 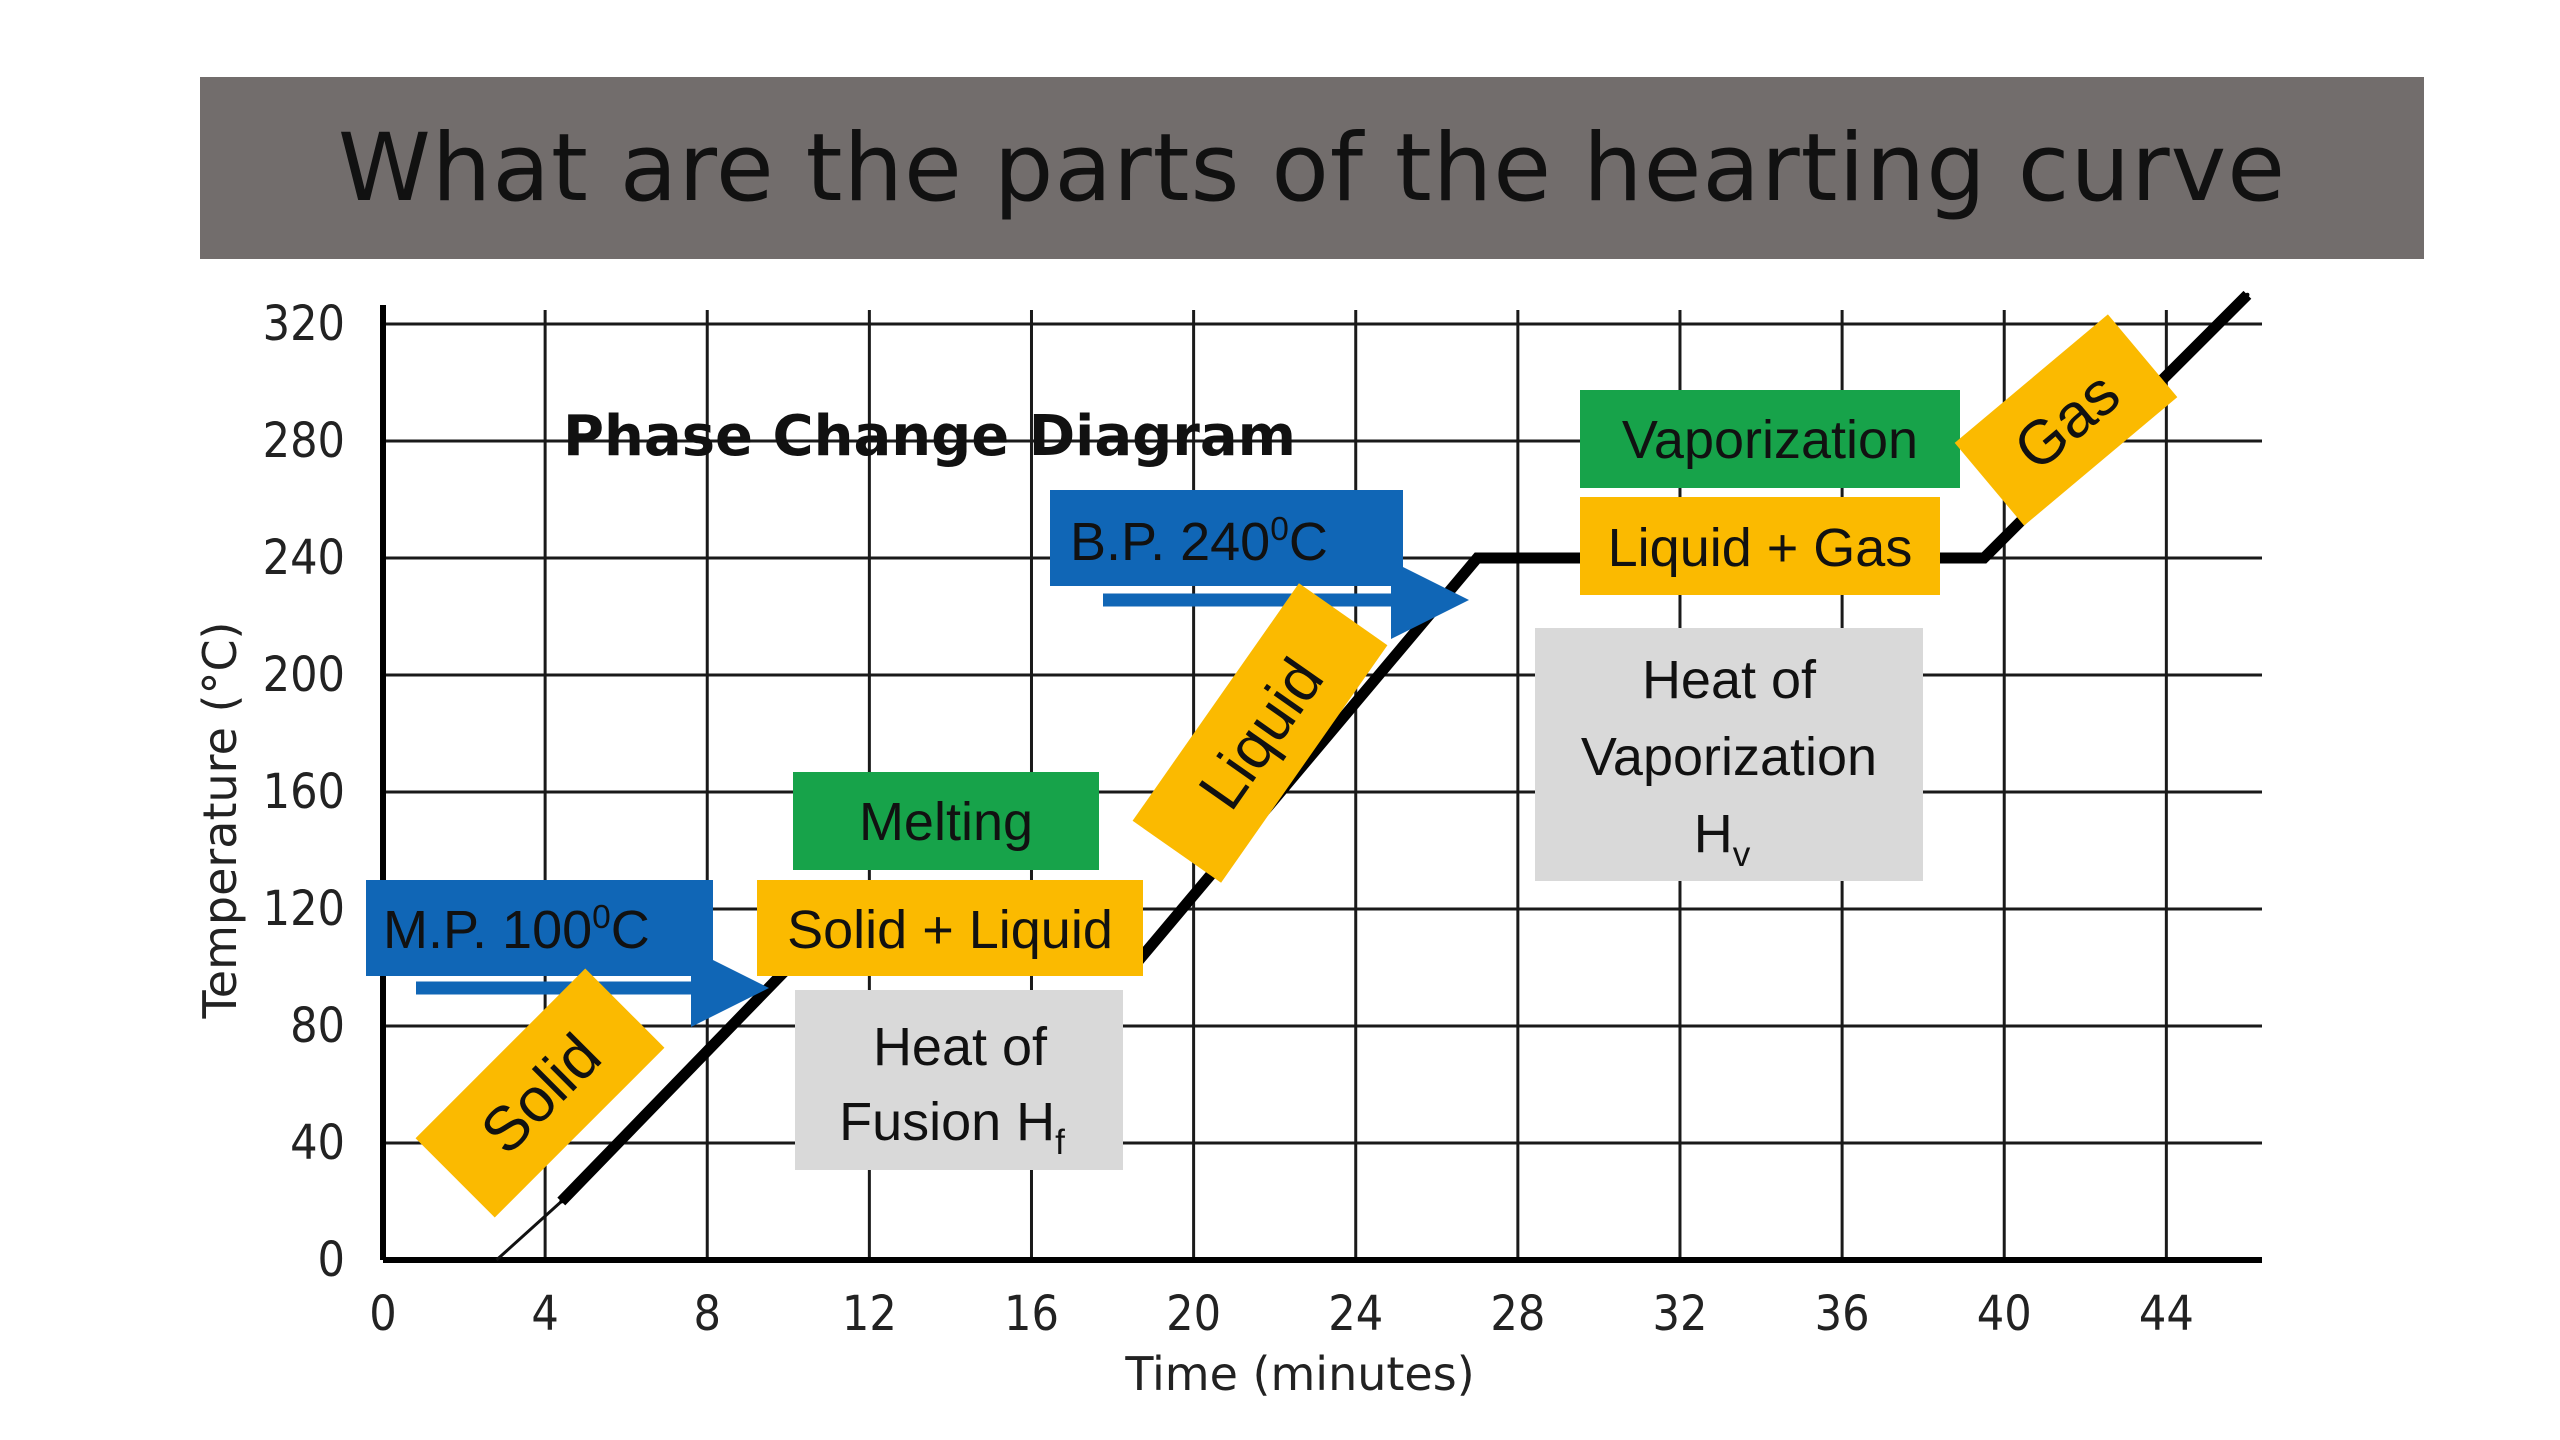 What do you see at coordinates (516, 929) in the screenshot?
I see `melting-point-label: M.P. 1000C` at bounding box center [516, 929].